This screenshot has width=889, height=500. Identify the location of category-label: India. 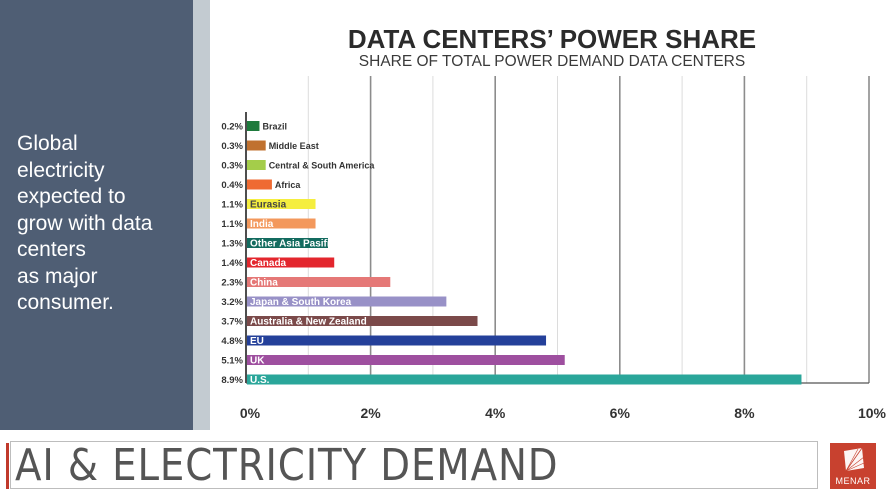
(262, 224).